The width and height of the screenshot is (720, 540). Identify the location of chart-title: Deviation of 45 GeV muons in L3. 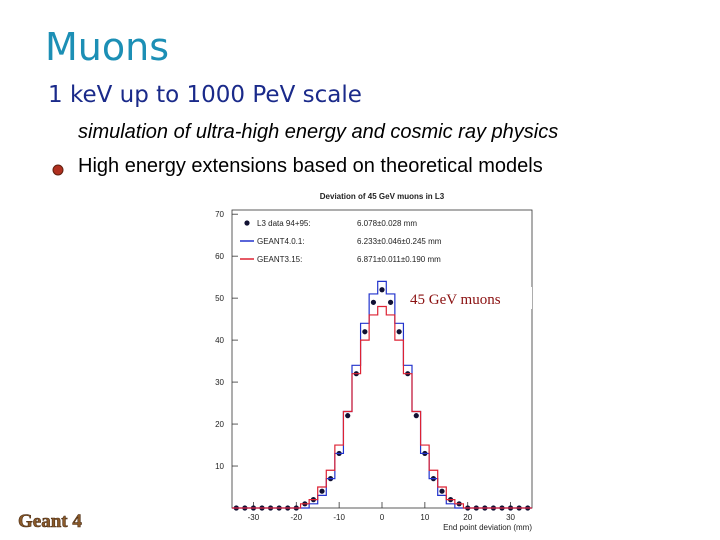
(382, 196).